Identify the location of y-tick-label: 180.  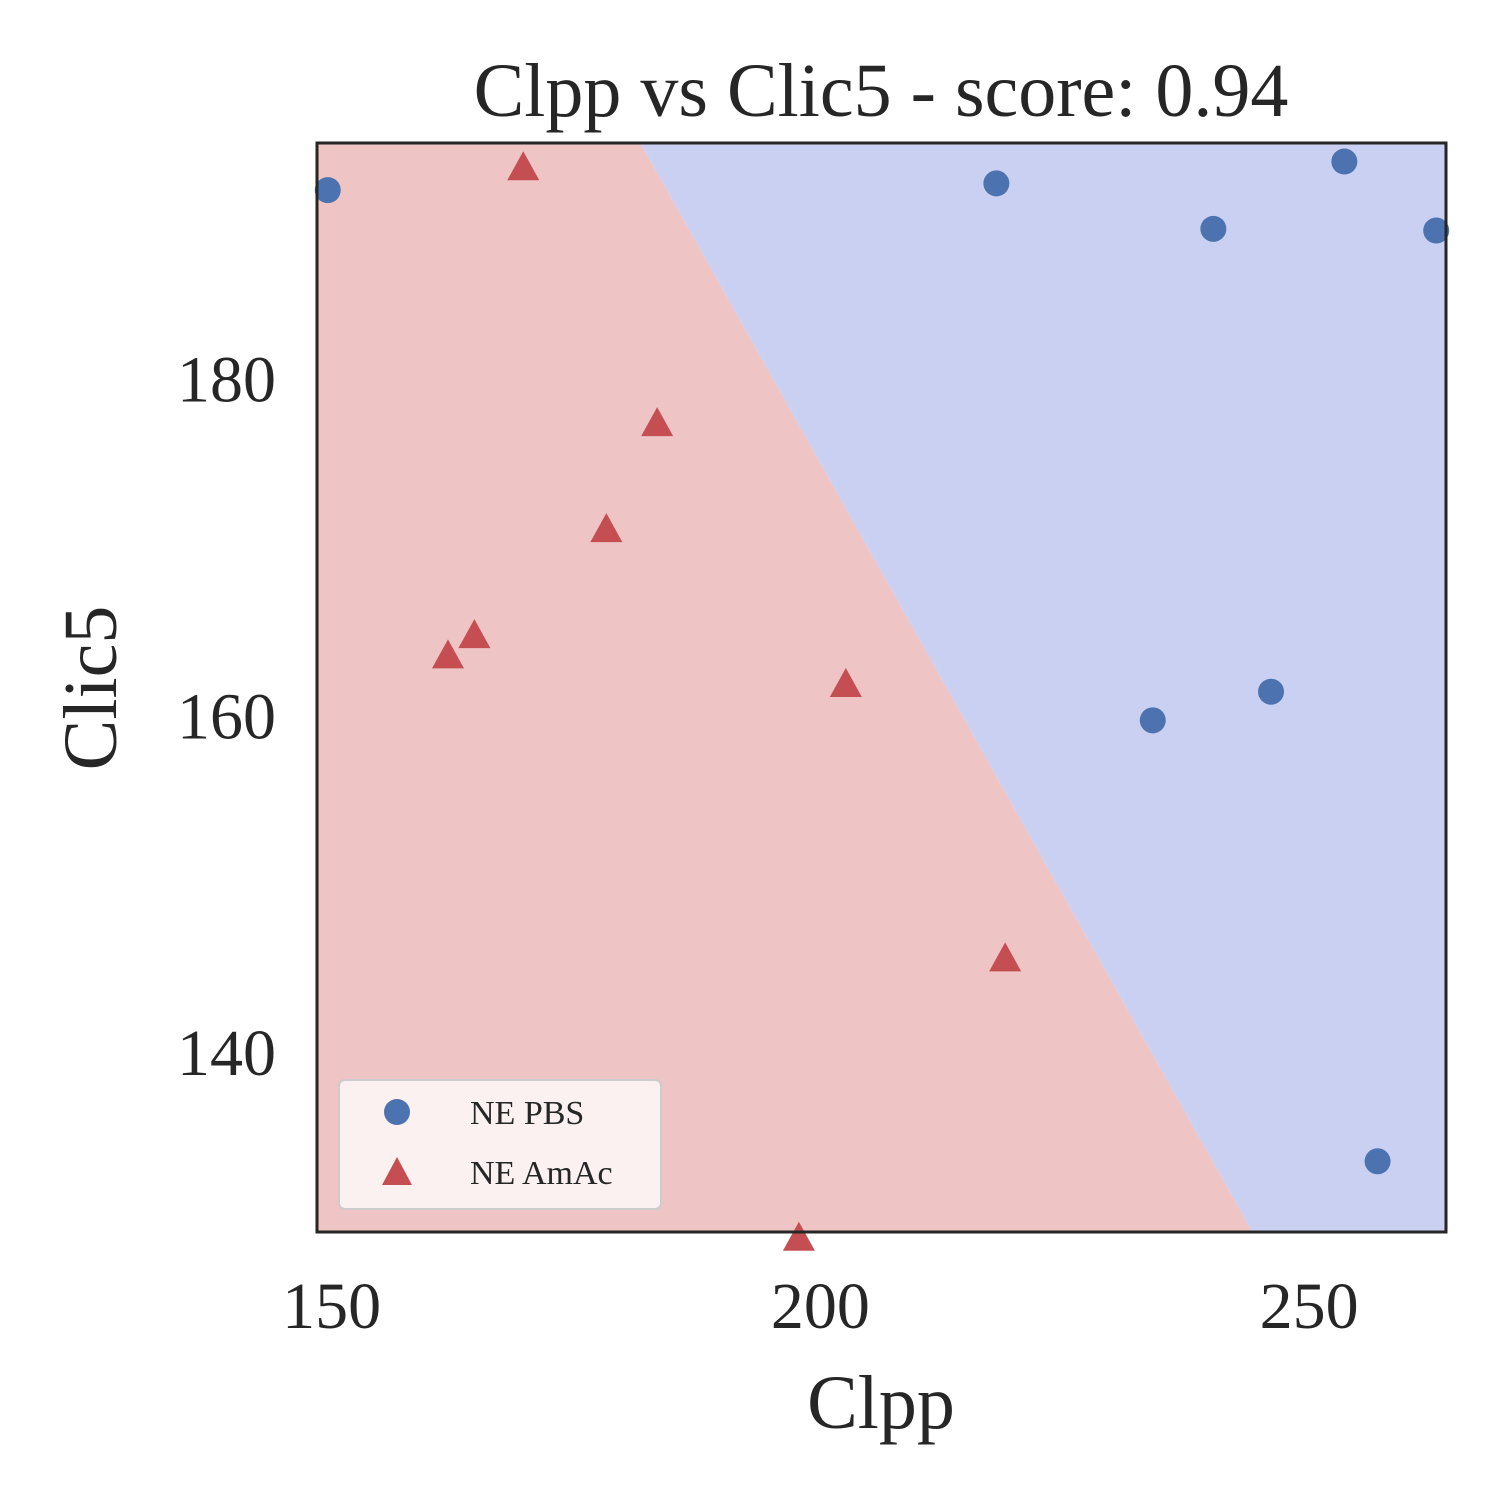
(226, 380).